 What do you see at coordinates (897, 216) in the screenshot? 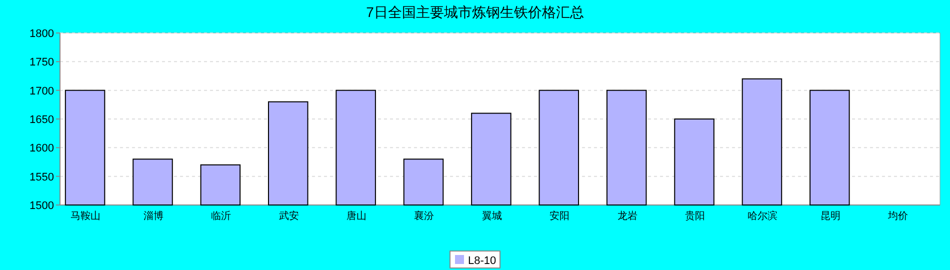
I see `x-tick-label: 均价` at bounding box center [897, 216].